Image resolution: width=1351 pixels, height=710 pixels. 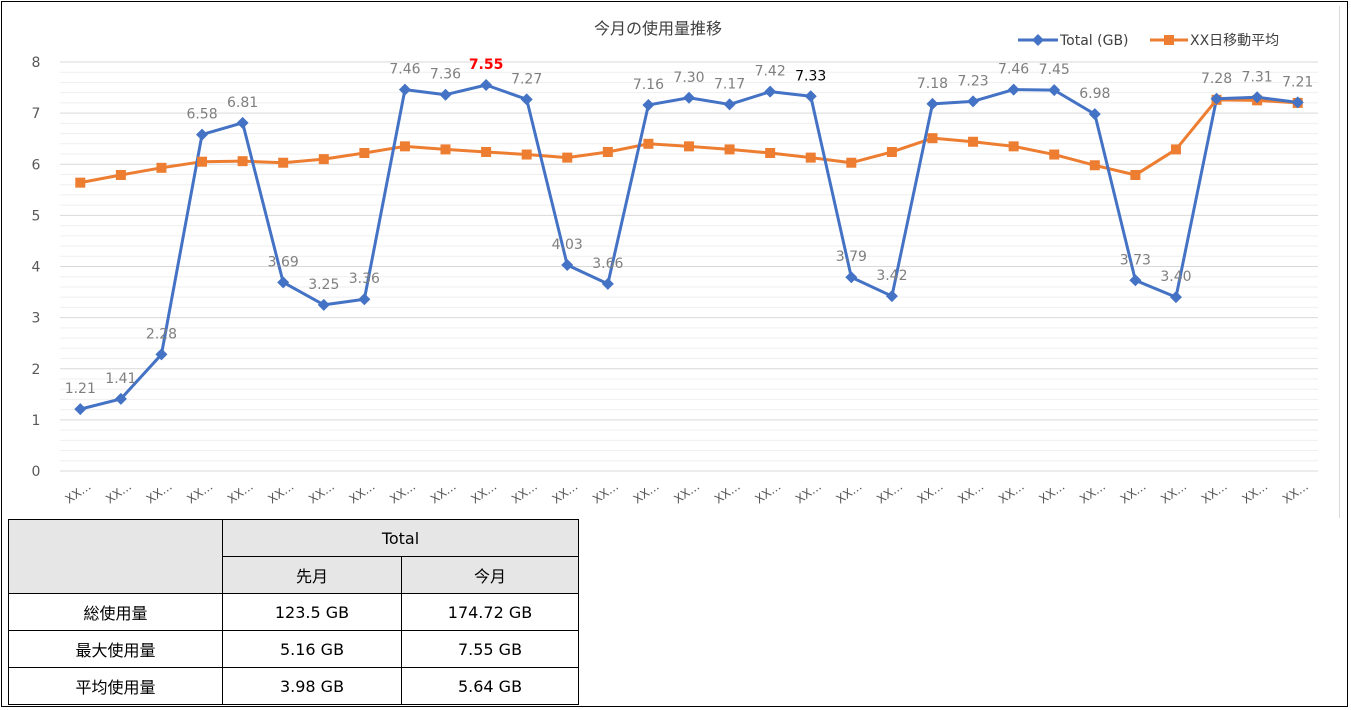 I want to click on y-tick-label: 0, so click(x=36, y=472).